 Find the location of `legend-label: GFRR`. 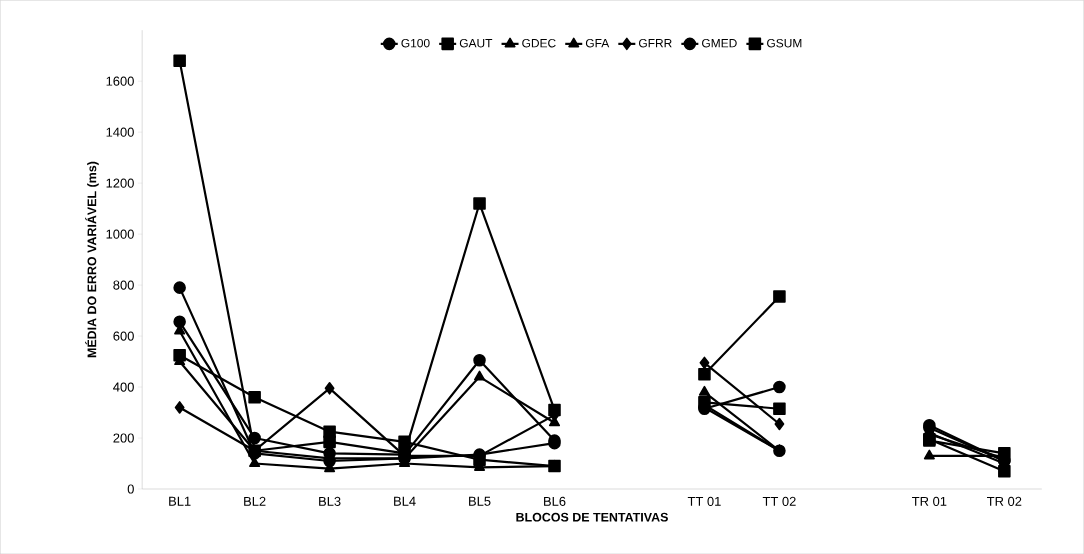

legend-label: GFRR is located at coordinates (655, 43).